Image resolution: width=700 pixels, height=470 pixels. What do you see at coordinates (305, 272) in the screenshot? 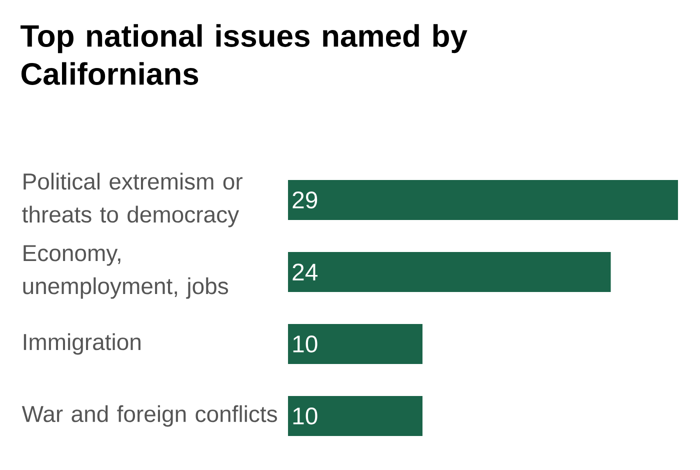
I see `data-label: 24` at bounding box center [305, 272].